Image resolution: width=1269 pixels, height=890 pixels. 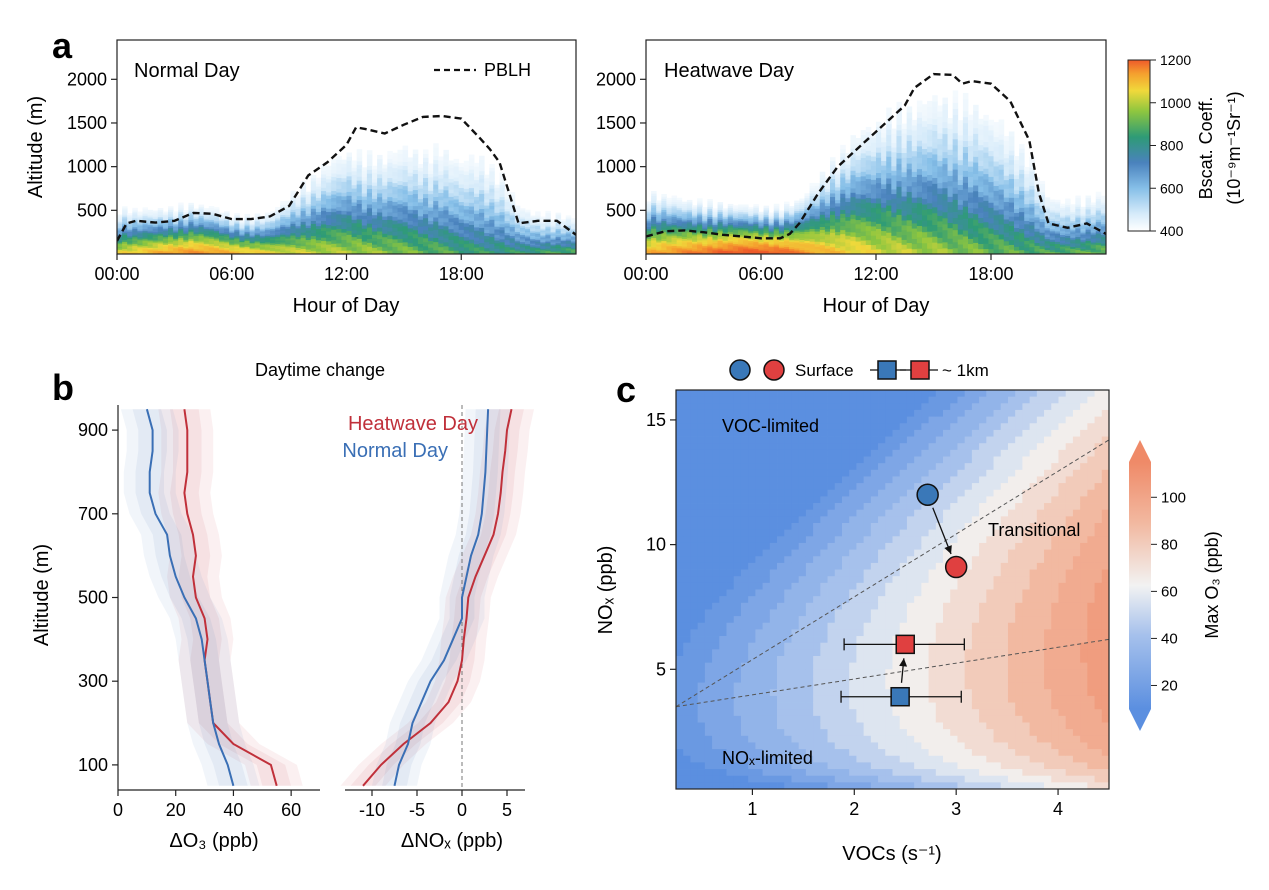 I want to click on spread-band-heatwave-day, so click(x=230, y=597).